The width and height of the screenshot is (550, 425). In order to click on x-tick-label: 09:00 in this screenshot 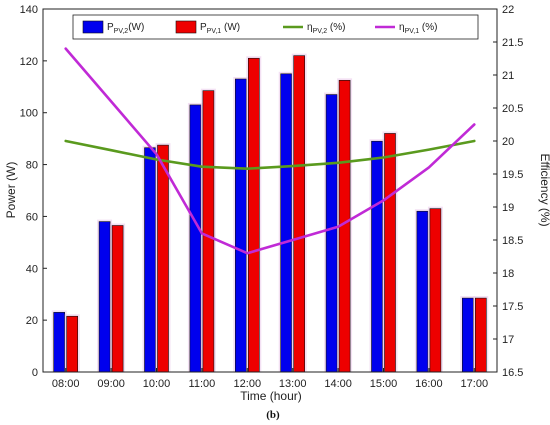, I will do `click(111, 384)`.